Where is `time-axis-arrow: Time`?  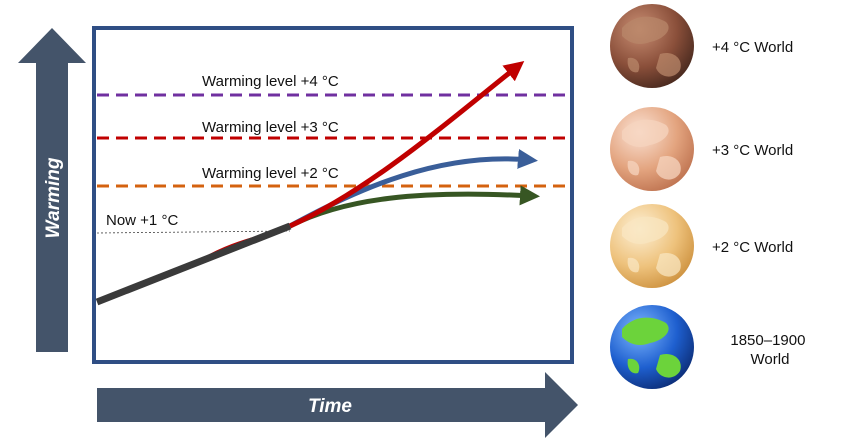 time-axis-arrow: Time is located at coordinates (337, 405).